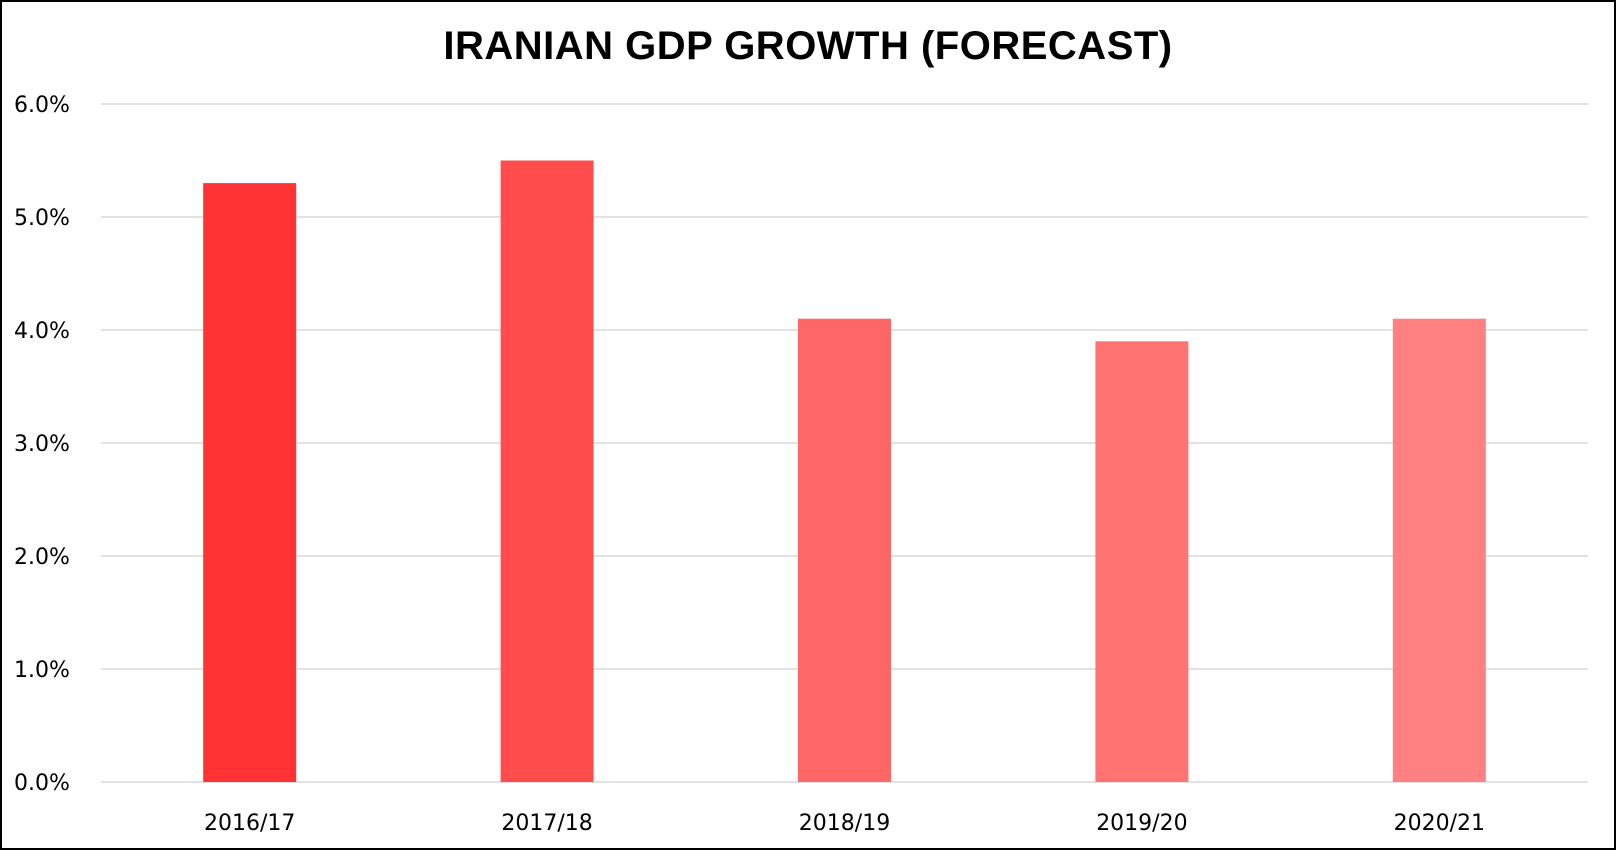 Image resolution: width=1616 pixels, height=850 pixels. What do you see at coordinates (1141, 823) in the screenshot?
I see `x-tick-label: 2019/20` at bounding box center [1141, 823].